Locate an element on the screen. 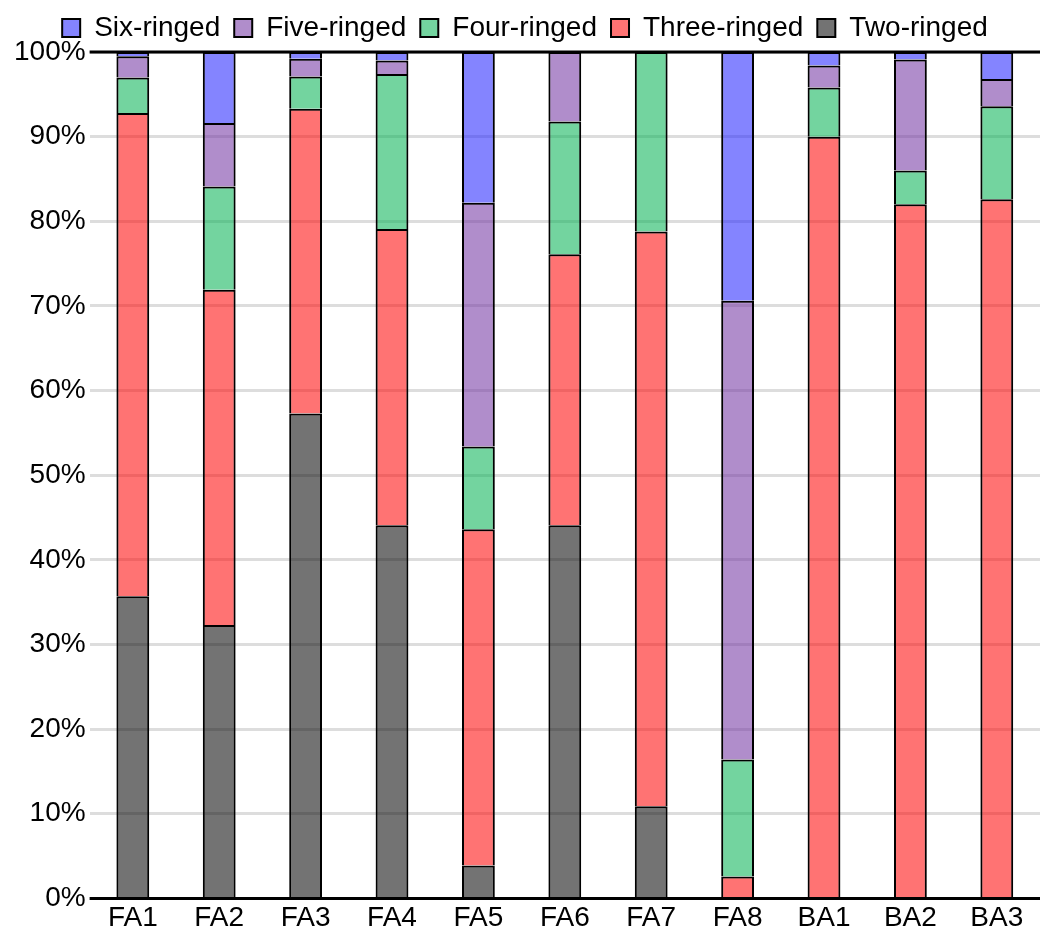  legend-label: Four-ringed is located at coordinates (525, 26).